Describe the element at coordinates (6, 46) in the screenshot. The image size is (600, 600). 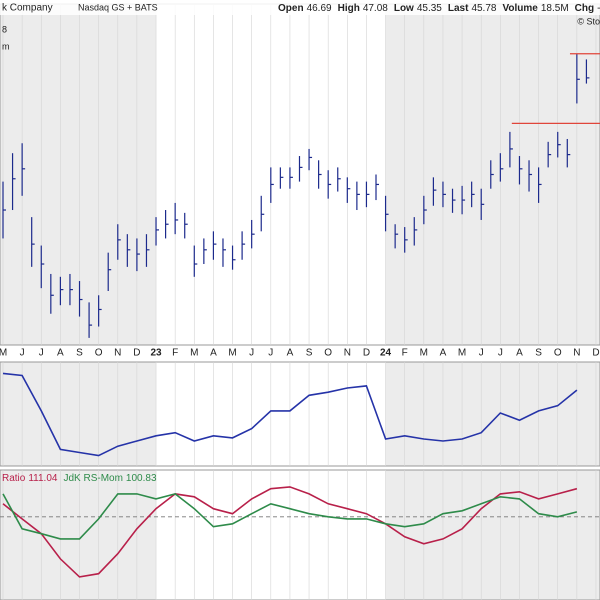
I see `fragment: m` at that location.